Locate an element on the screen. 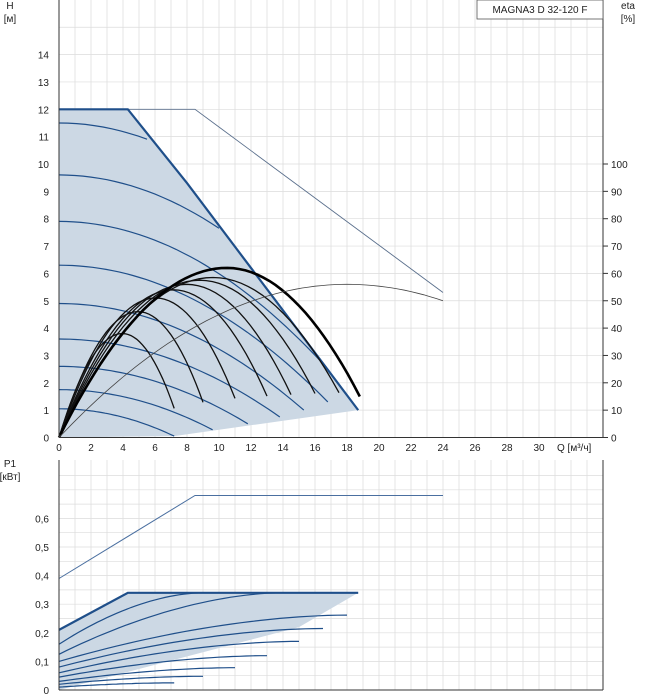  y2-tick-label: 70 is located at coordinates (617, 247).